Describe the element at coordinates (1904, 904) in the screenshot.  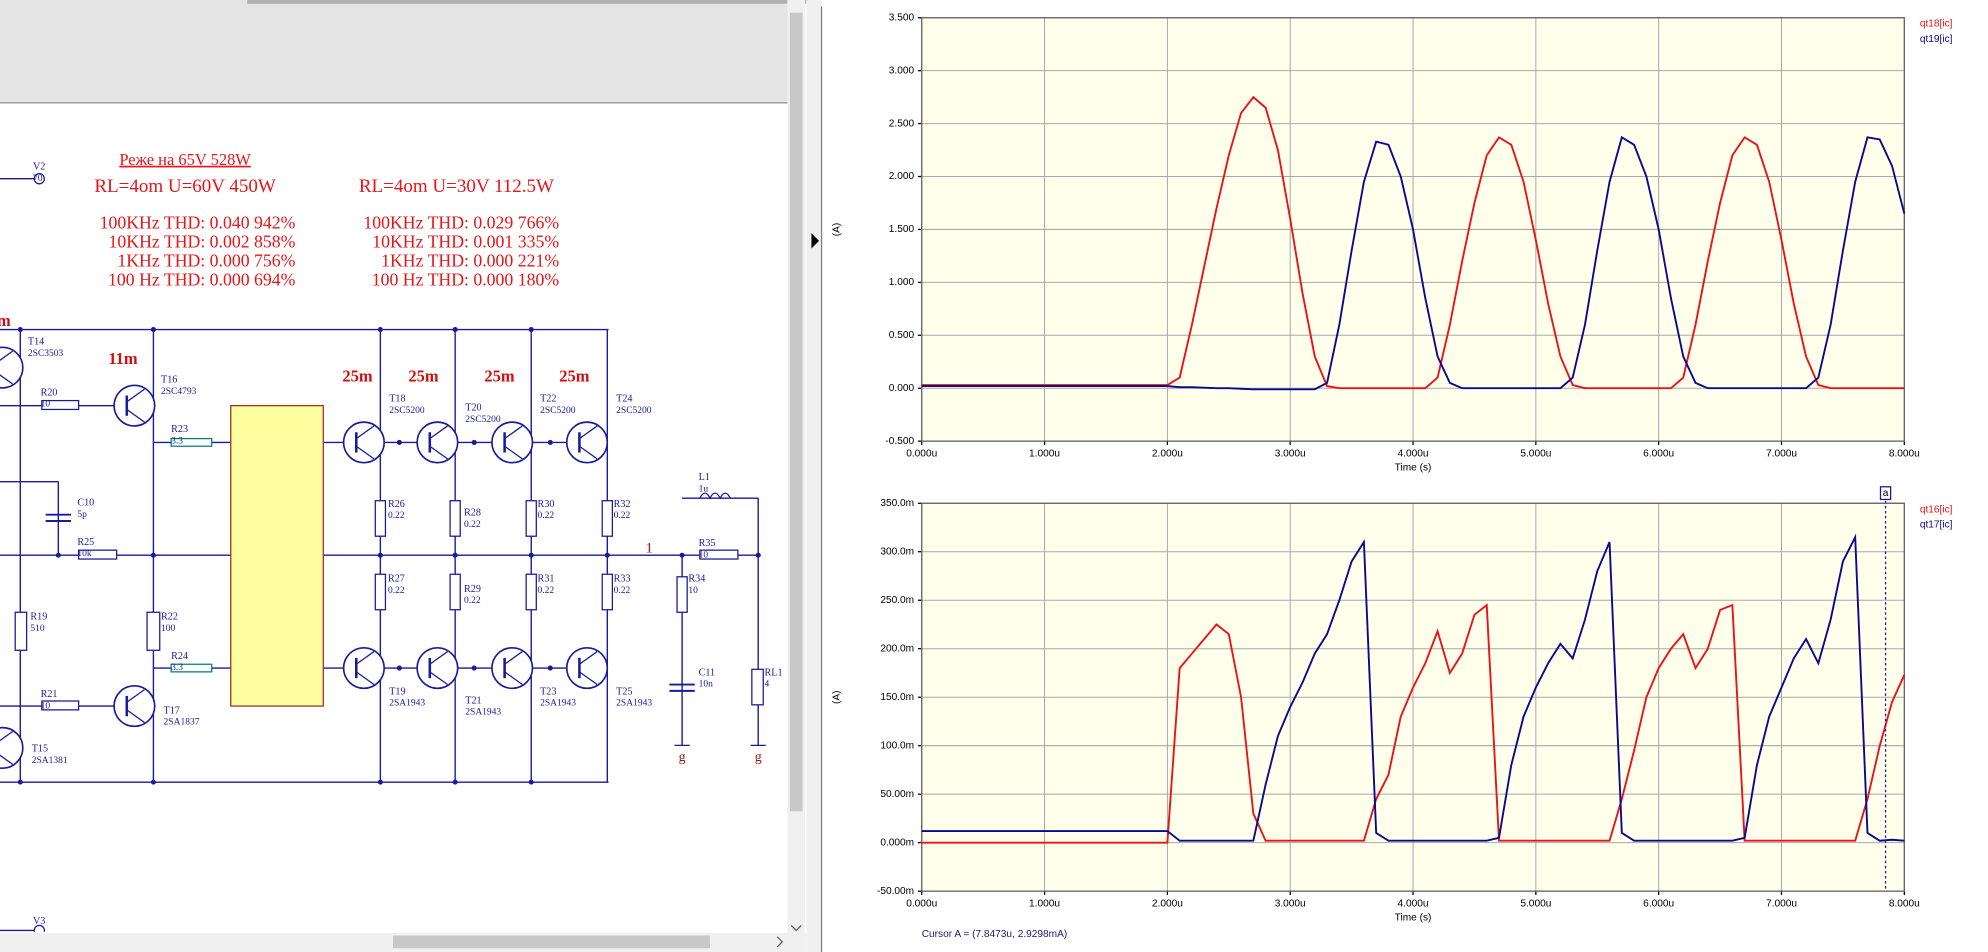
I see `x-tick-label: 8.000u` at that location.